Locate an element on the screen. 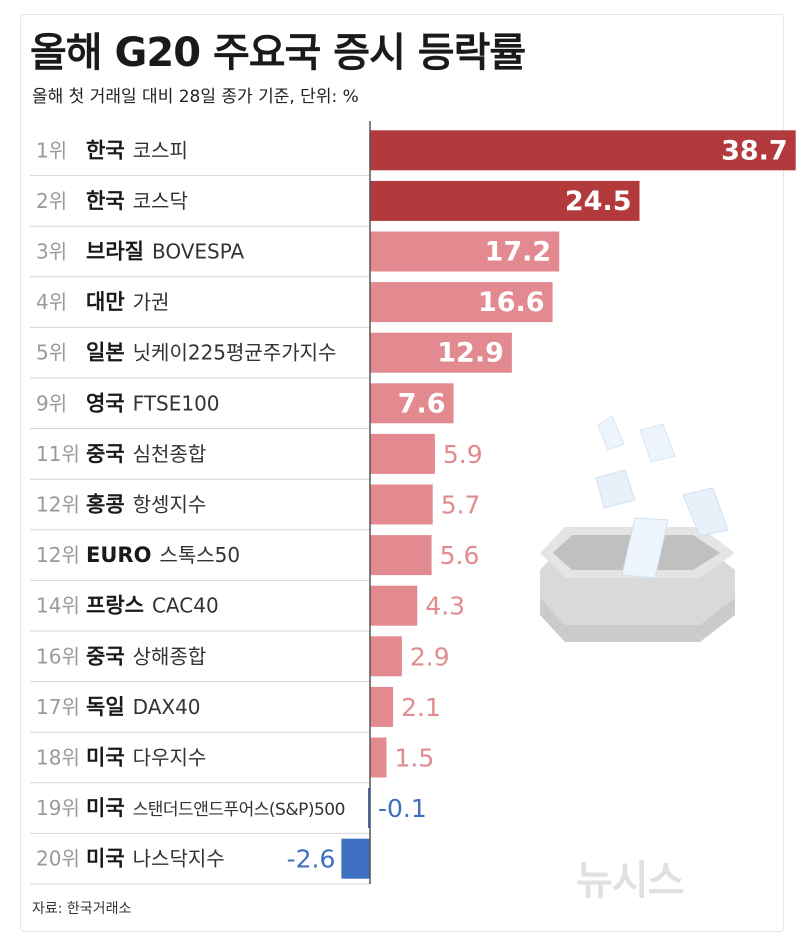 The image size is (800, 945). value-label: 4.3 is located at coordinates (445, 606).